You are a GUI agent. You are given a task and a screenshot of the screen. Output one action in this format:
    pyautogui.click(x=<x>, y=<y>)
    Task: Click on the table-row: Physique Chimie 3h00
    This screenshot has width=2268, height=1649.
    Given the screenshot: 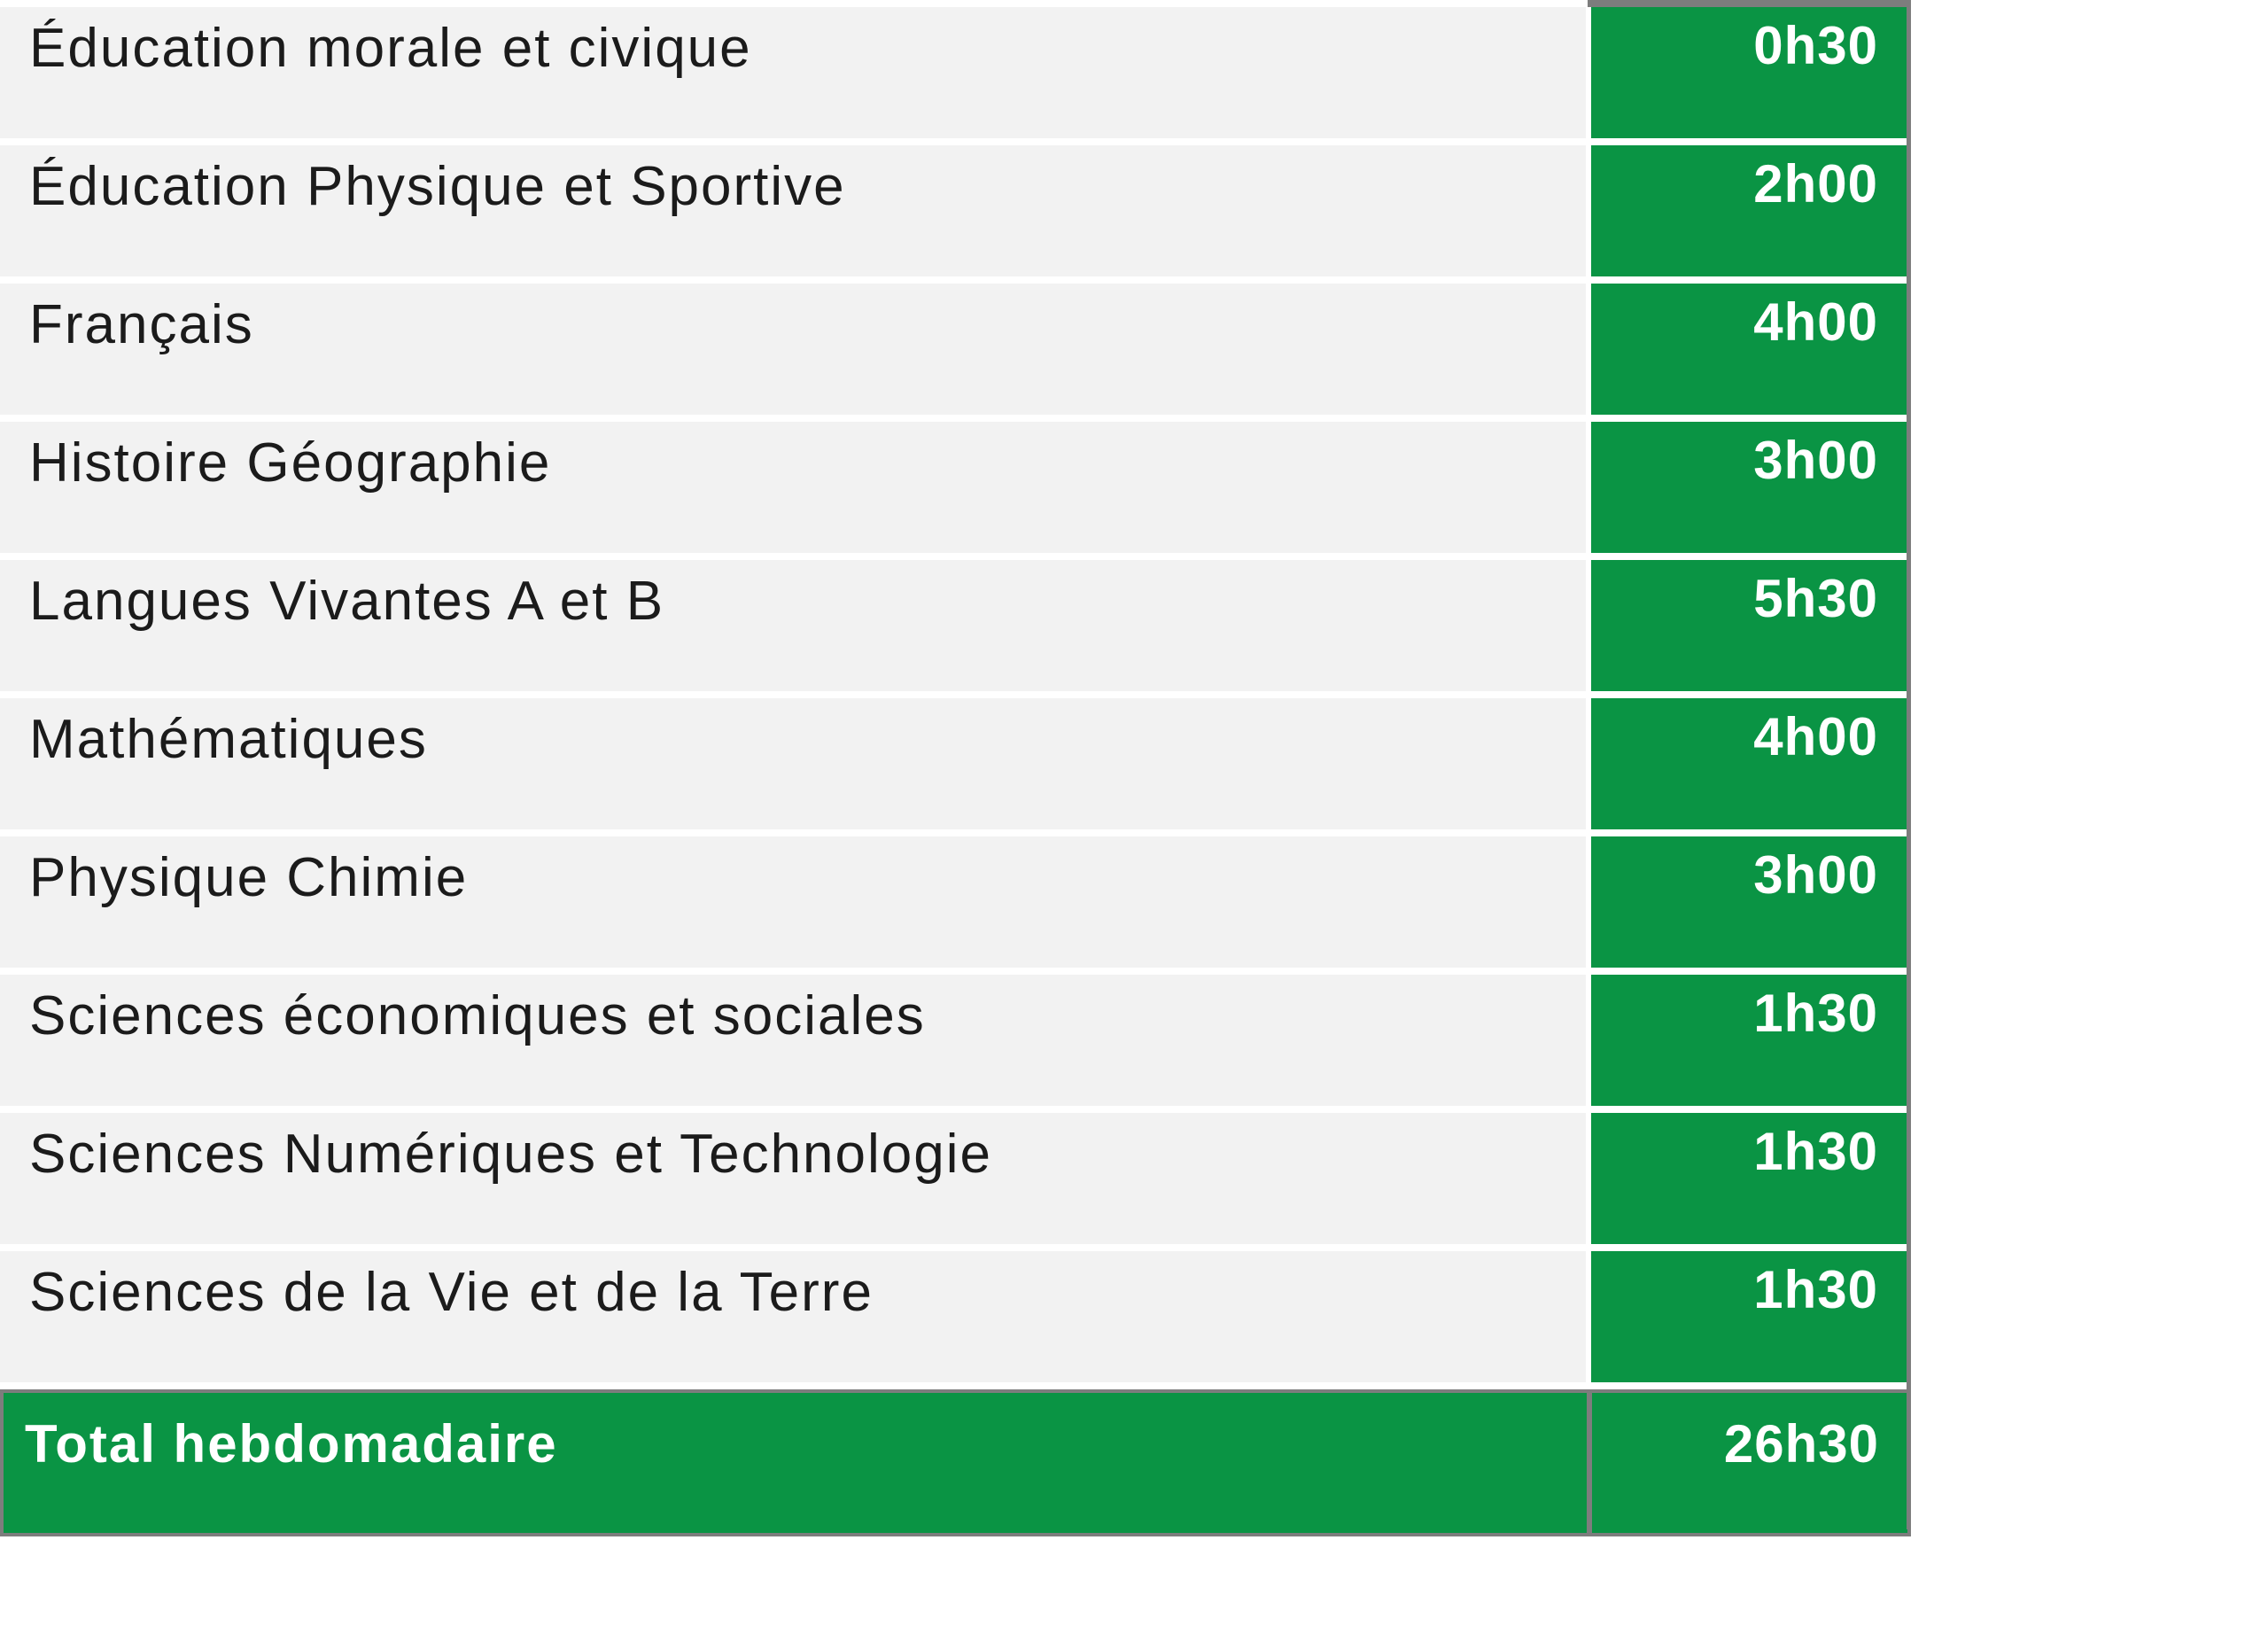 What is the action you would take?
    pyautogui.click(x=955, y=902)
    